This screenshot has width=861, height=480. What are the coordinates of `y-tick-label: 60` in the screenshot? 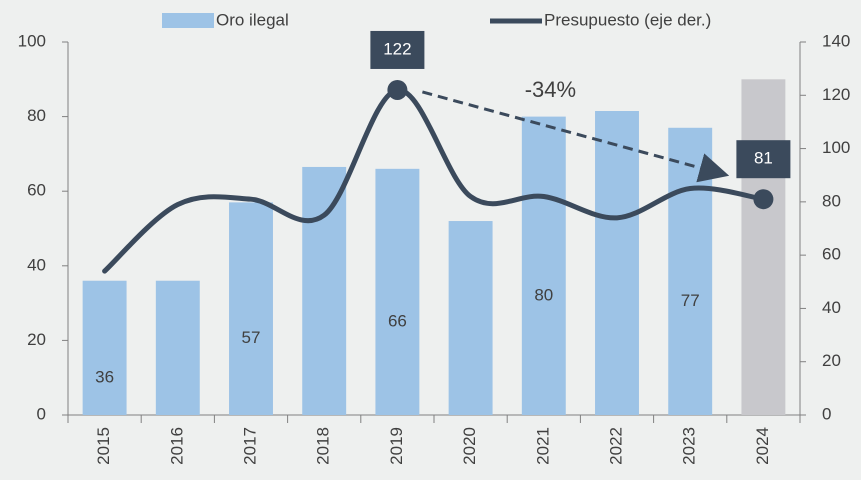 It's located at (36, 190).